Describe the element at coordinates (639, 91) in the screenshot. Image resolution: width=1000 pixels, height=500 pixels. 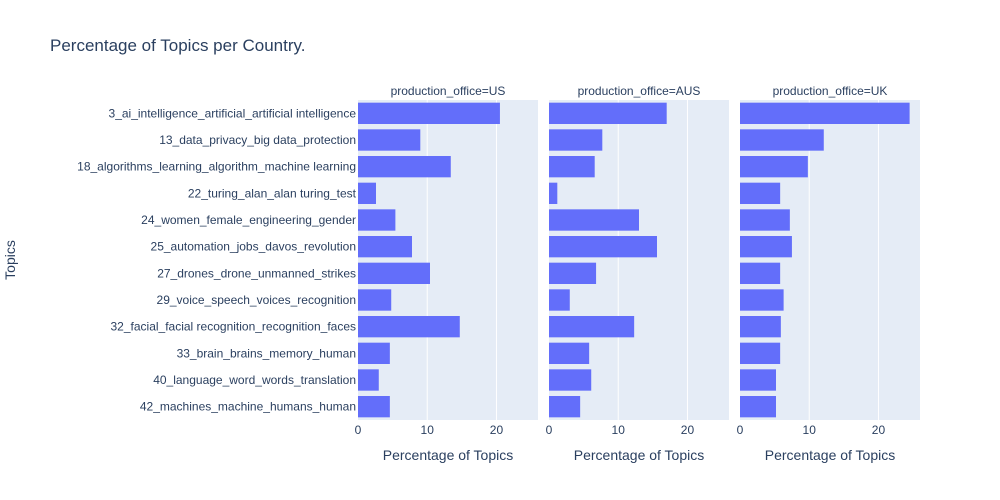
I see `facet-title: production_office=AUS` at that location.